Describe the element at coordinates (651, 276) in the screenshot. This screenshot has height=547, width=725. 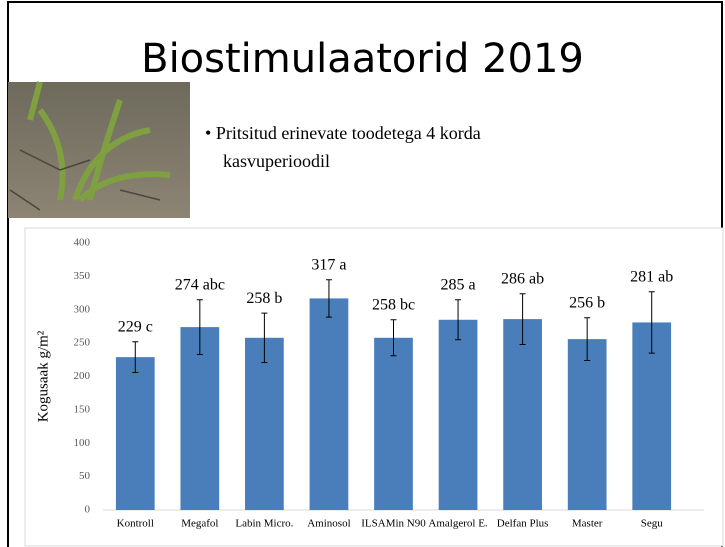
I see `value-label: 281 ab` at that location.